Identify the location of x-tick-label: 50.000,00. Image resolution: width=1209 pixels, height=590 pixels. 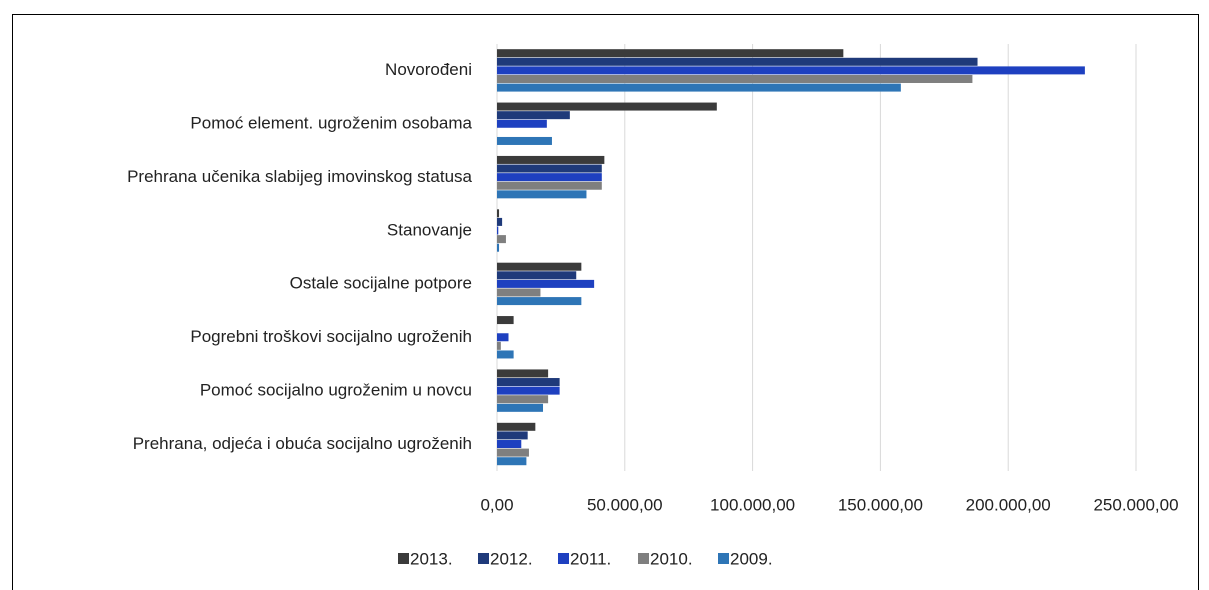
(625, 504).